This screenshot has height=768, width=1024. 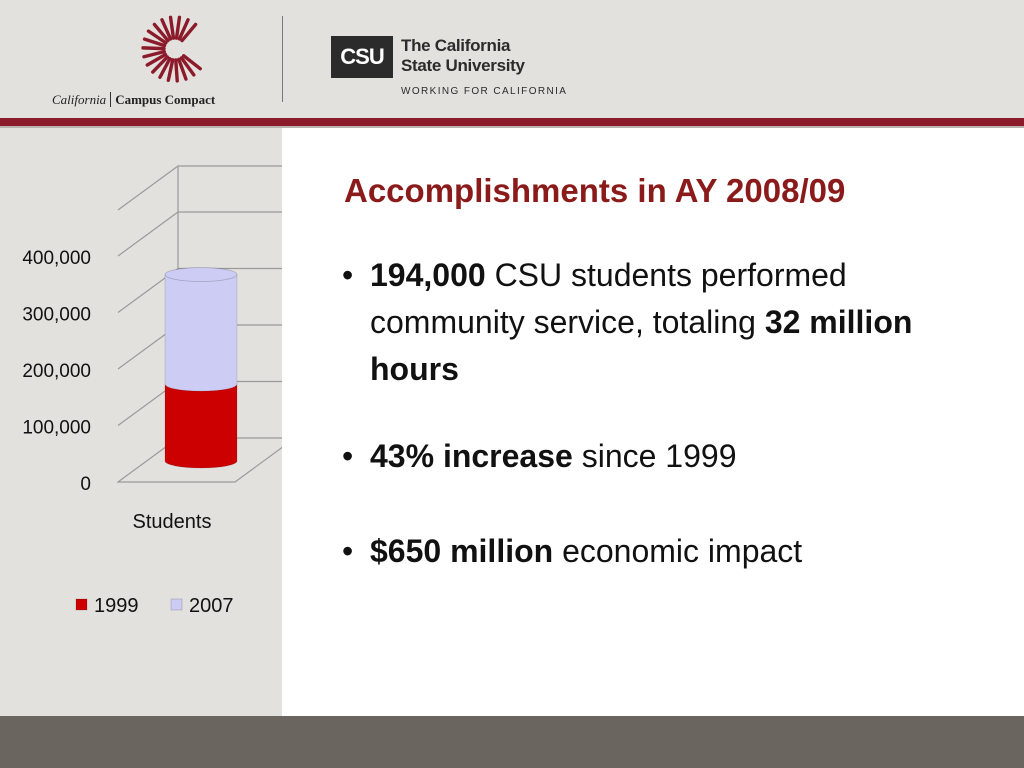 What do you see at coordinates (641, 345) in the screenshot?
I see `bullet-students-hours: 32 million hours` at bounding box center [641, 345].